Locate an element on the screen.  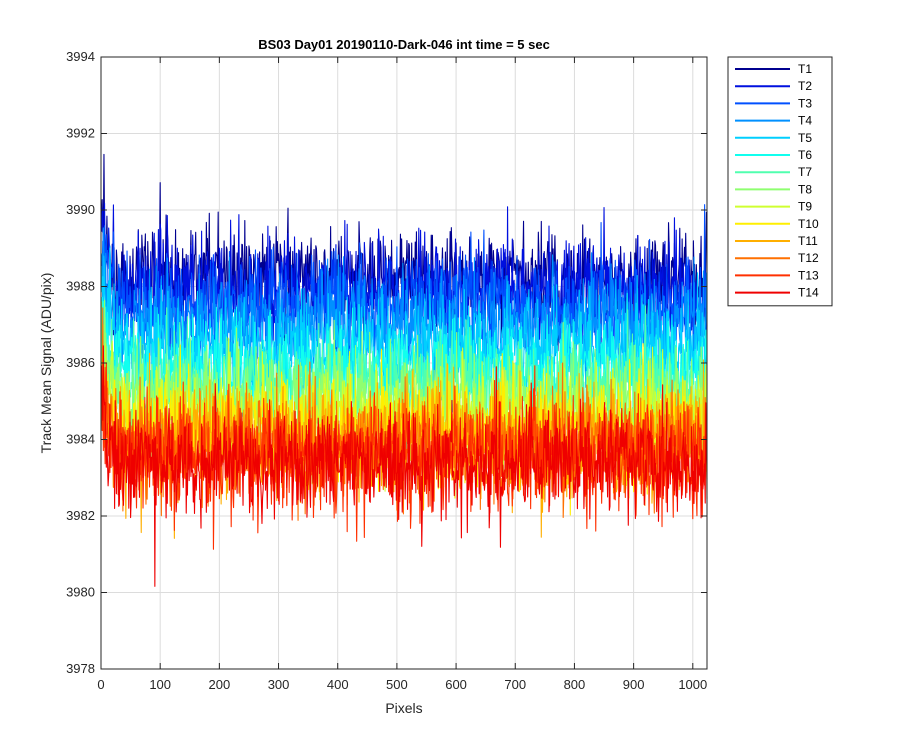
x-tick-label: 200 is located at coordinates (220, 684).